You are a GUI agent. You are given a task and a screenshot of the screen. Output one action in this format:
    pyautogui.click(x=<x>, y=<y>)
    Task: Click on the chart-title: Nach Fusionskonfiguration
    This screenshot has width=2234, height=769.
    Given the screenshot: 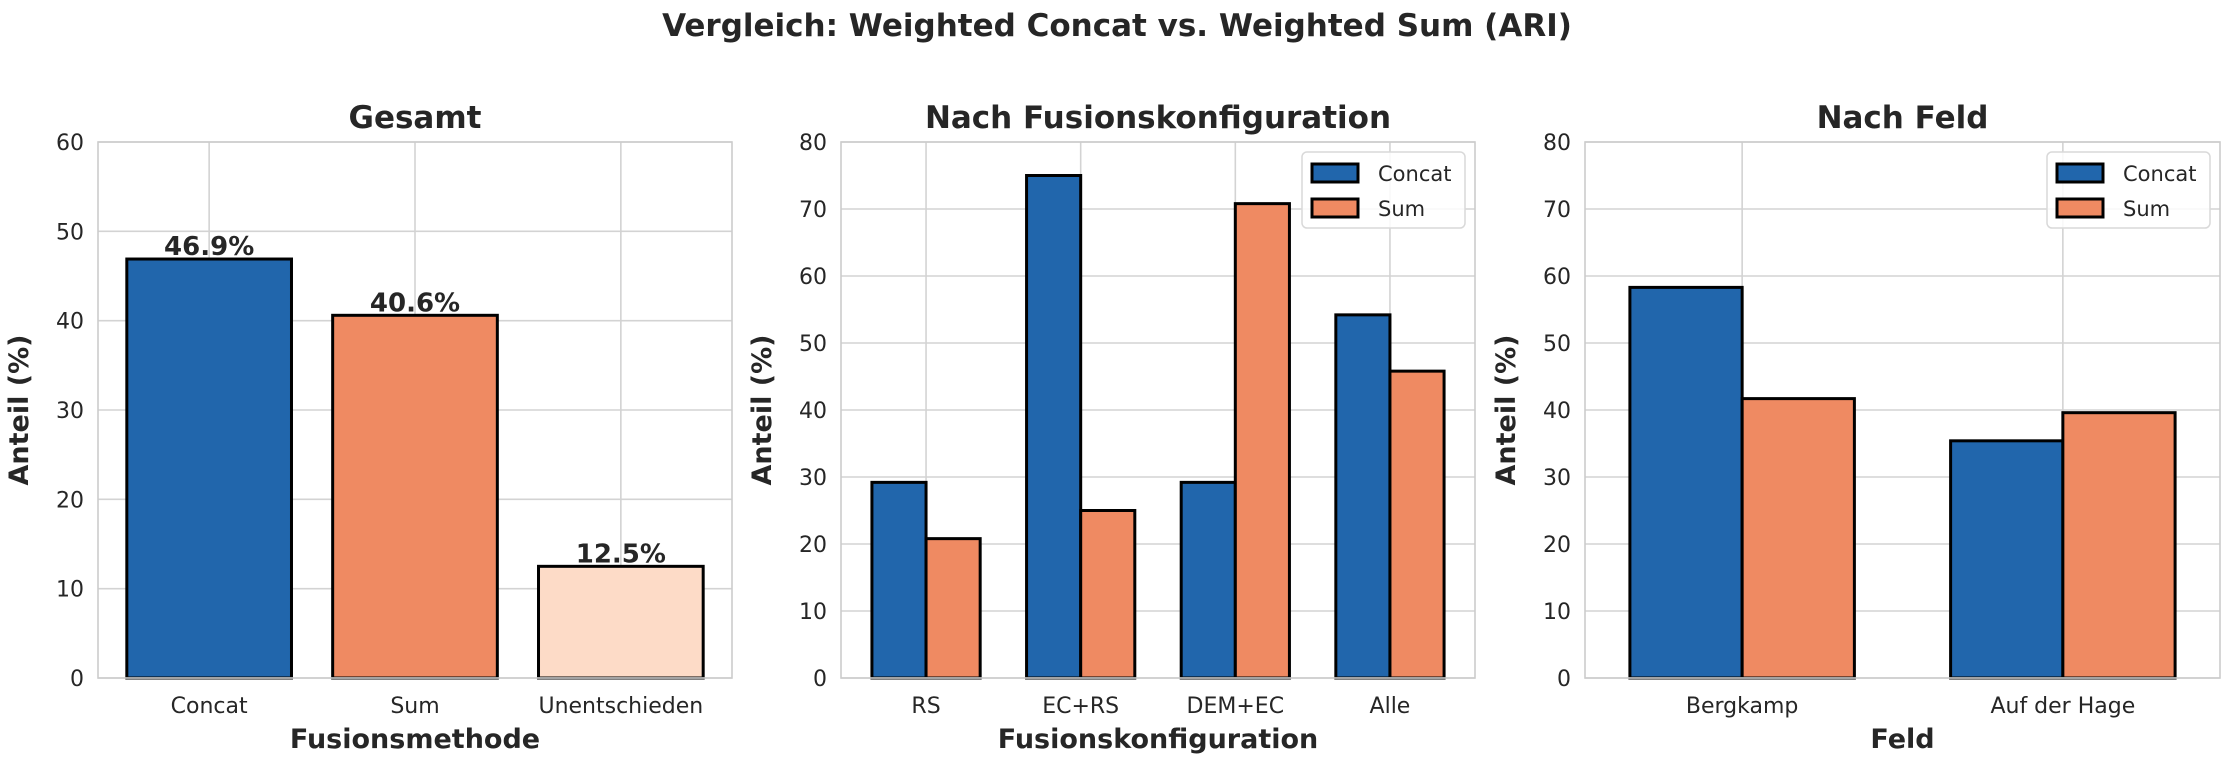 What is the action you would take?
    pyautogui.click(x=1158, y=118)
    